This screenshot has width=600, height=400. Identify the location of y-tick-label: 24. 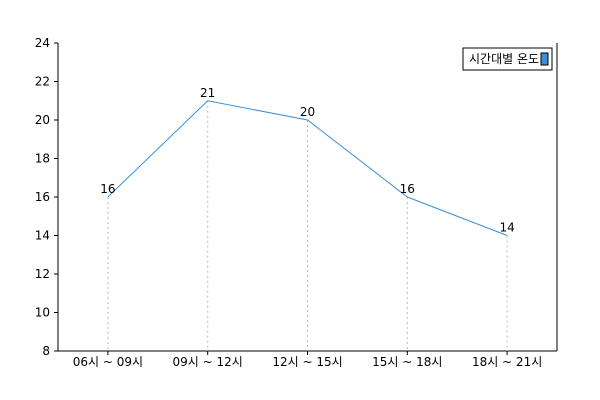
(42, 43).